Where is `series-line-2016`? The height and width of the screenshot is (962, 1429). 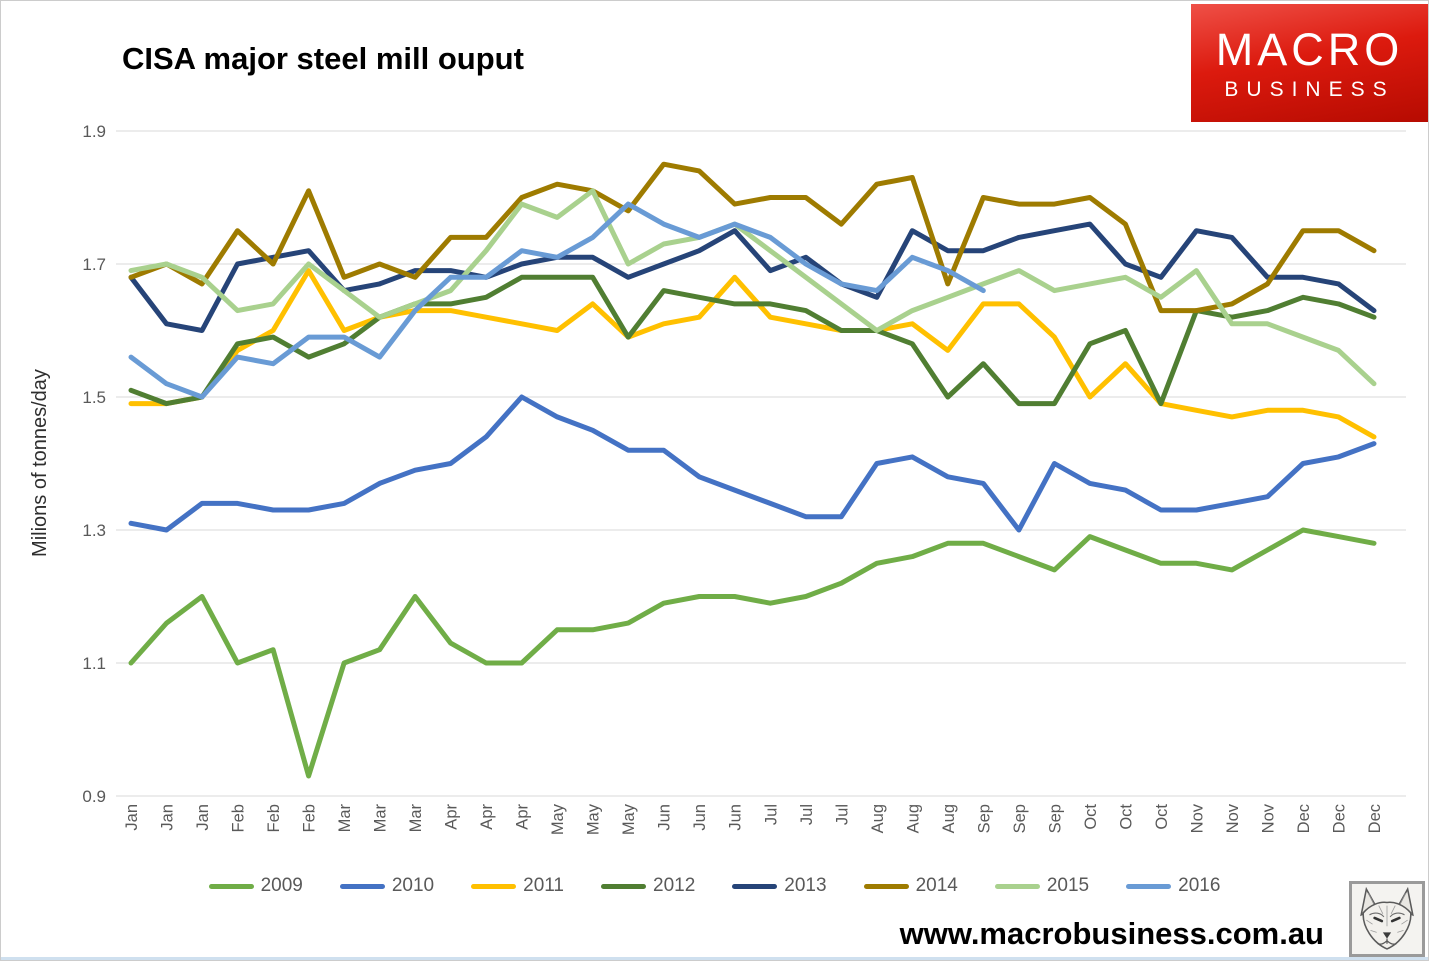
series-line-2016 is located at coordinates (557, 300).